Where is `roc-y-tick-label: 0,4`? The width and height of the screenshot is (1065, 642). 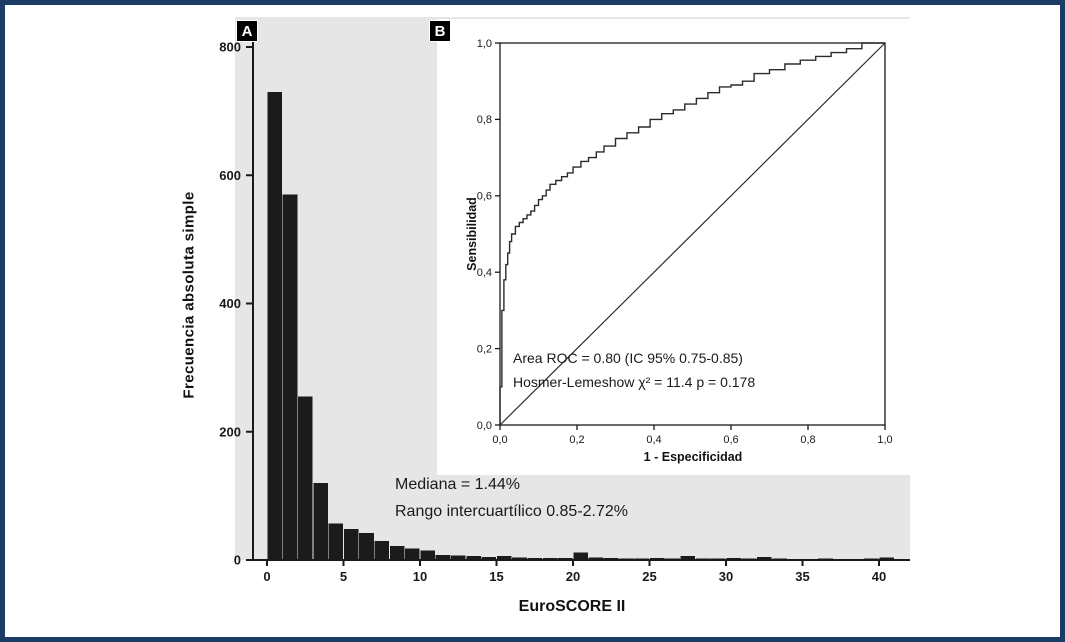 roc-y-tick-label: 0,4 is located at coordinates (484, 273).